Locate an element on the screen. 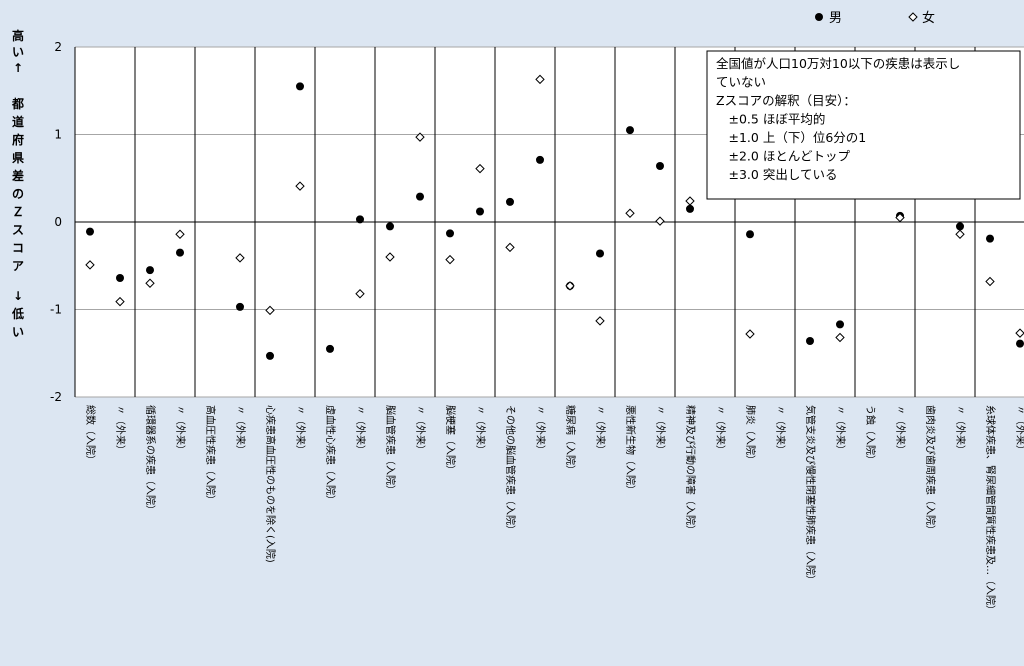 The image size is (1024, 666). category-label: 糸球体疾患、腎尿細管間質性疾患及…（入院） is located at coordinates (990, 510).